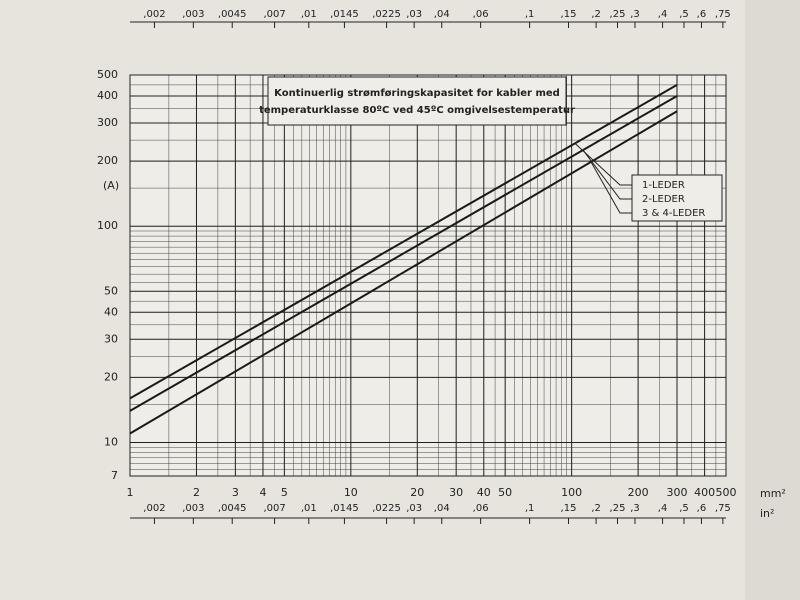 Image resolution: width=800 pixels, height=600 pixels. I want to click on legend-label: 3 & 4-LEDER, so click(673, 213).